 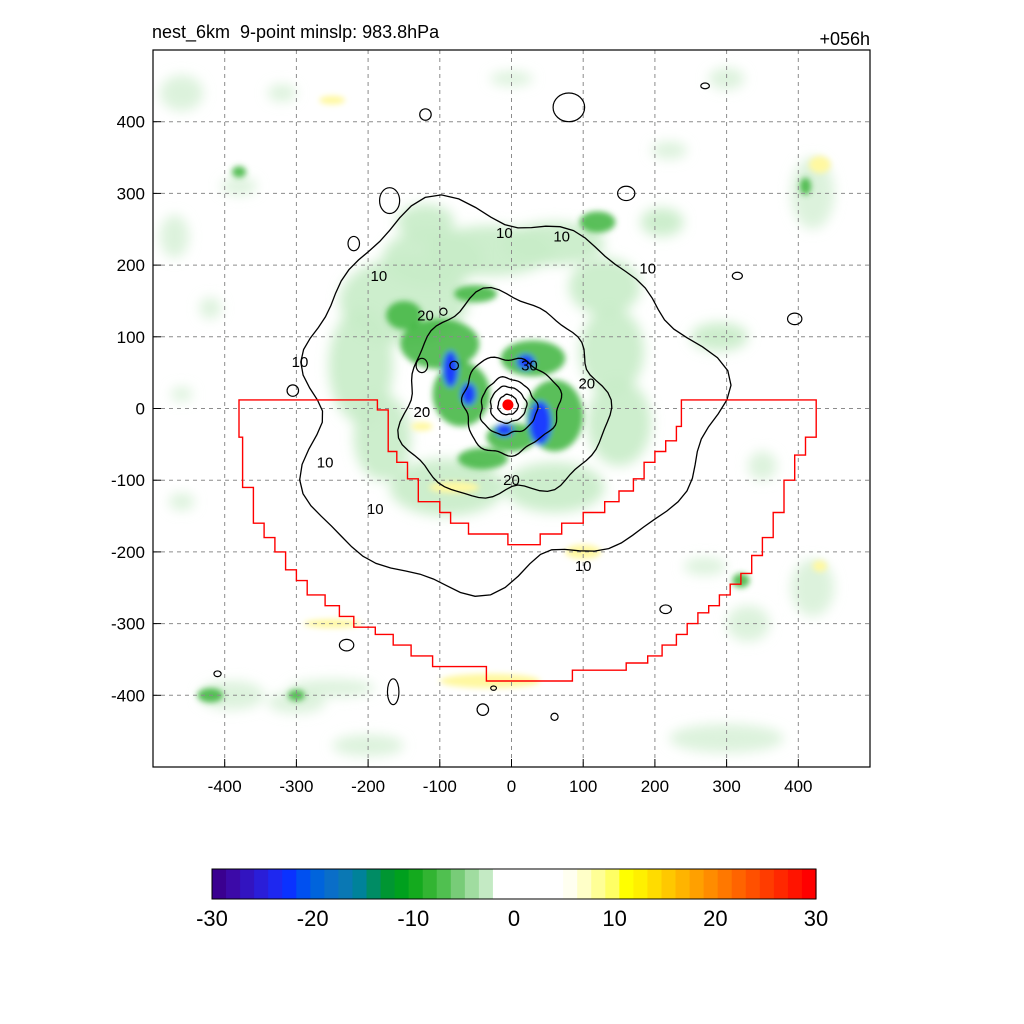 I want to click on colorbar-tick-label: -20, so click(x=313, y=918).